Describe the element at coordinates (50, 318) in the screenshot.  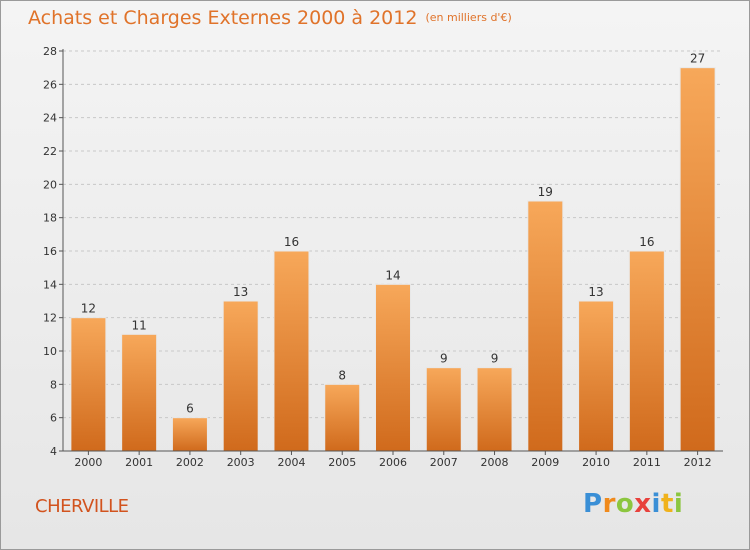
I see `y-tick-label: 12` at that location.